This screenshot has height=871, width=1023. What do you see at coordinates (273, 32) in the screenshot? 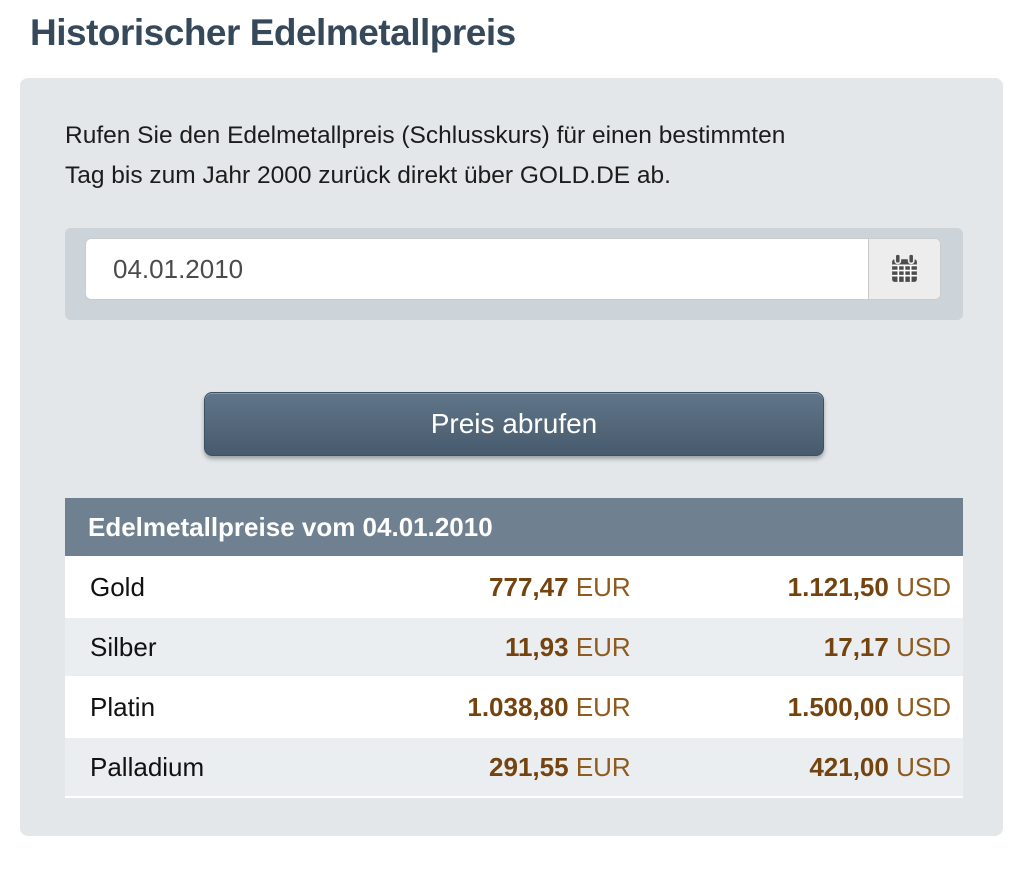
I see `page-title: Historischer Edelmetallpreis` at bounding box center [273, 32].